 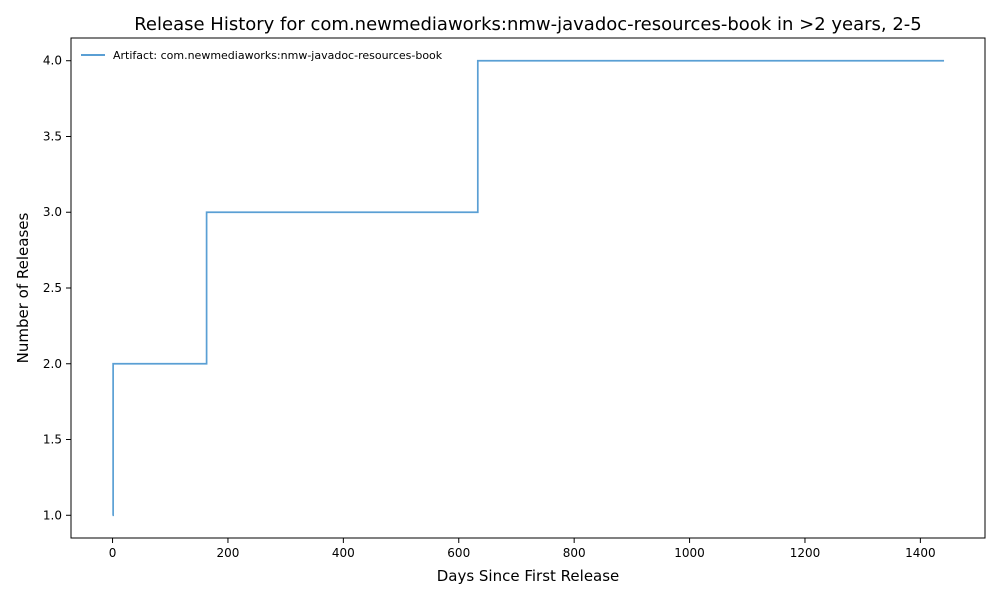 What do you see at coordinates (52, 136) in the screenshot?
I see `y-tick-label: 3.5` at bounding box center [52, 136].